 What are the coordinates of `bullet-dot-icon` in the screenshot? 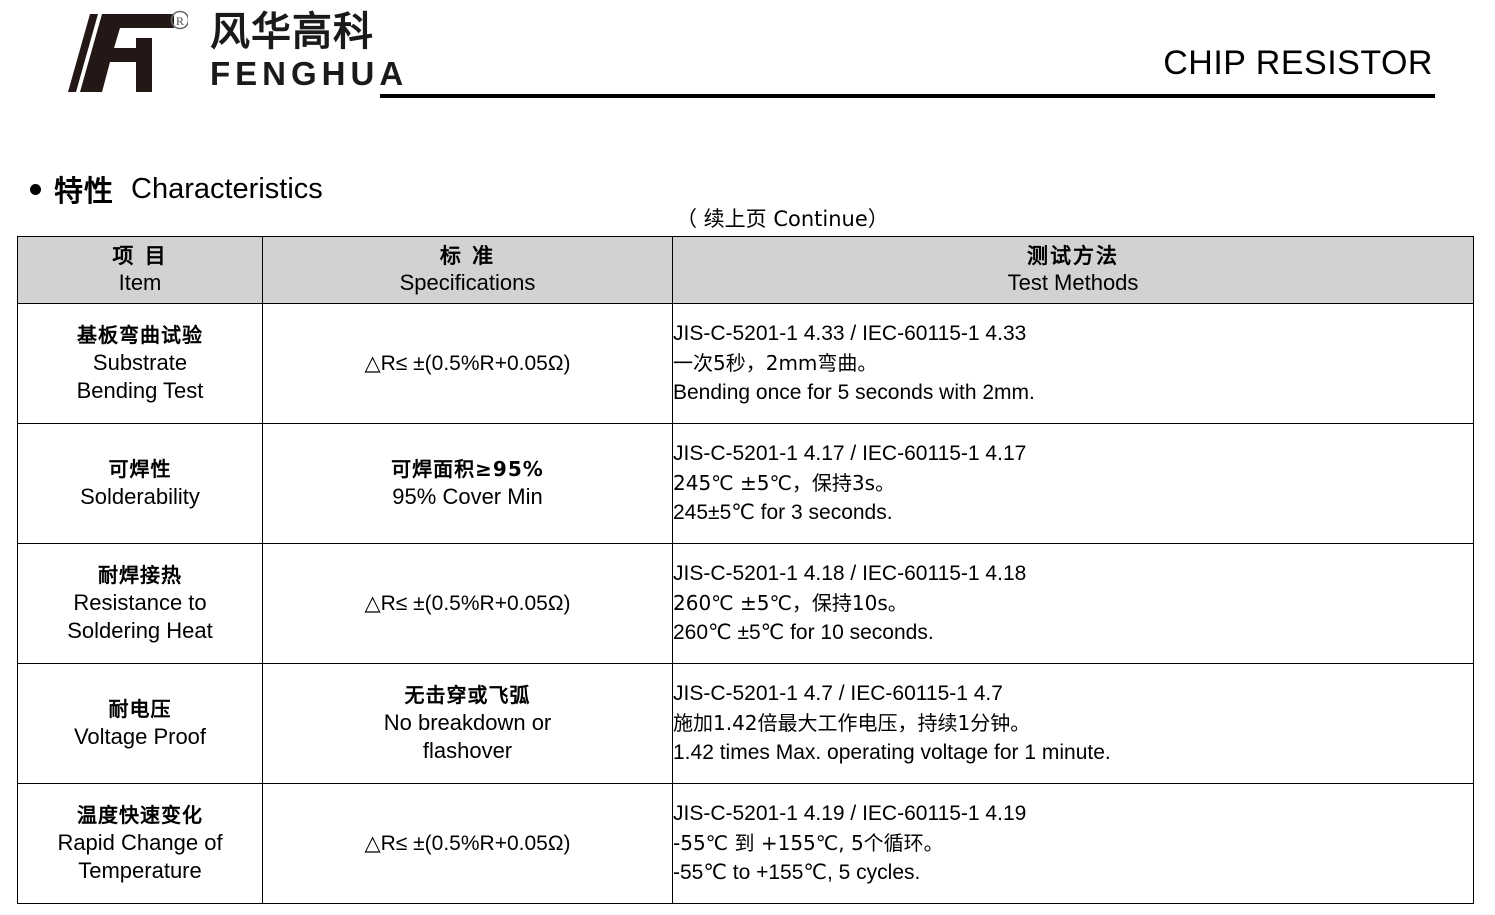 It's located at (35, 189).